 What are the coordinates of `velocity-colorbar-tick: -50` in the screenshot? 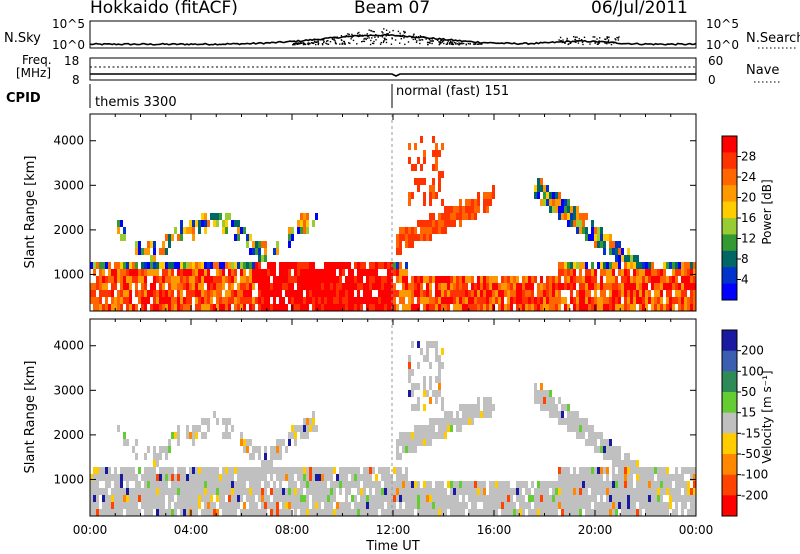 It's located at (751, 454).